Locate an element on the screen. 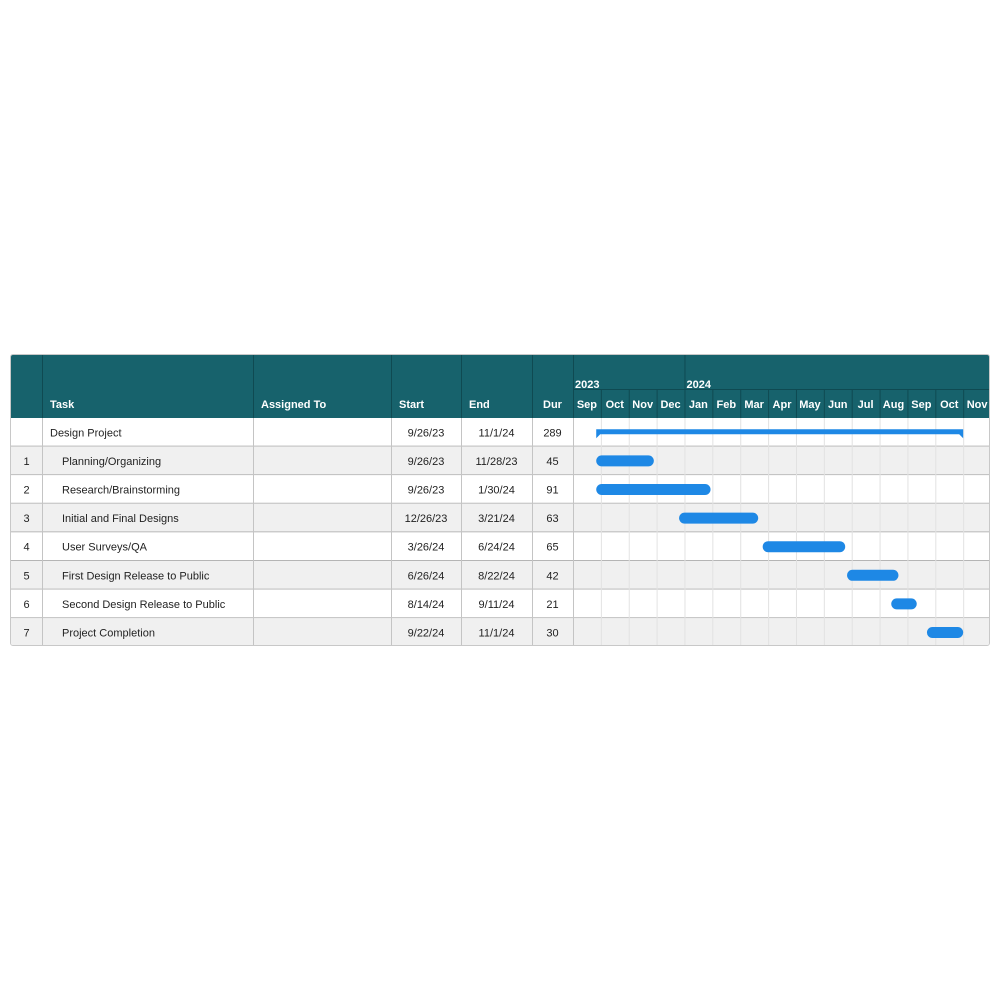 This screenshot has width=1000, height=1000. task-task-cell: Second Design Release to Public is located at coordinates (144, 605).